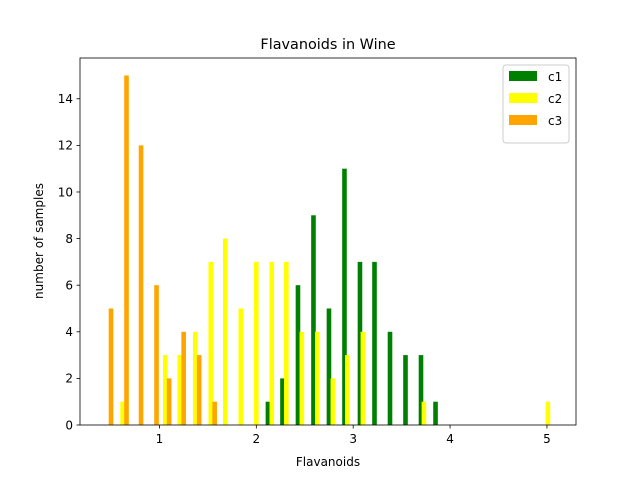 The image size is (640, 478). I want to click on y-tick-label-0: 0, so click(69, 425).